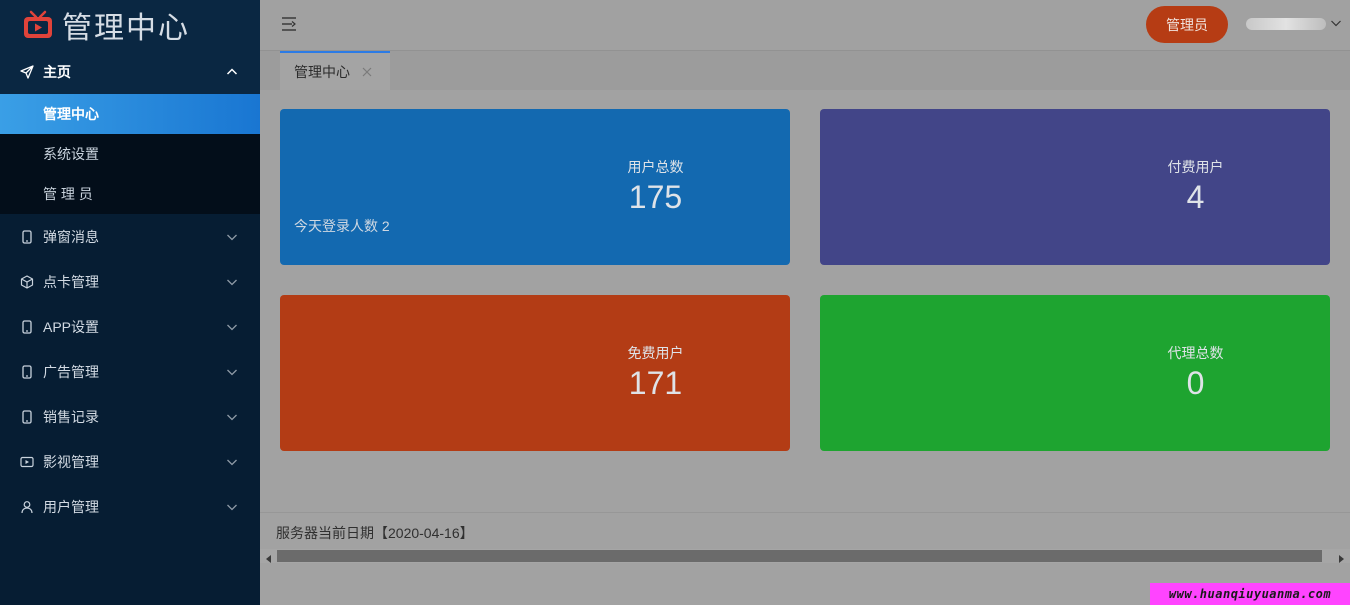 This screenshot has height=605, width=1350. I want to click on scroll-right-icon, so click(1341, 557).